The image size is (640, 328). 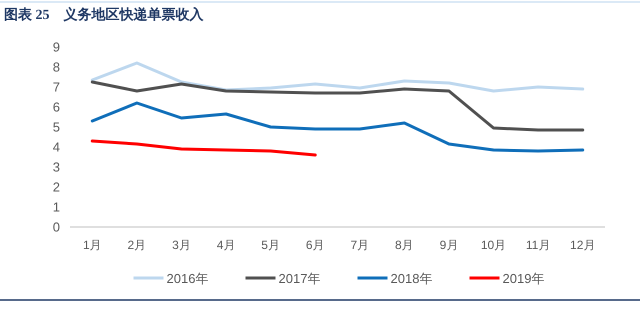 I want to click on x-tick-label: 1月, so click(x=92, y=245).